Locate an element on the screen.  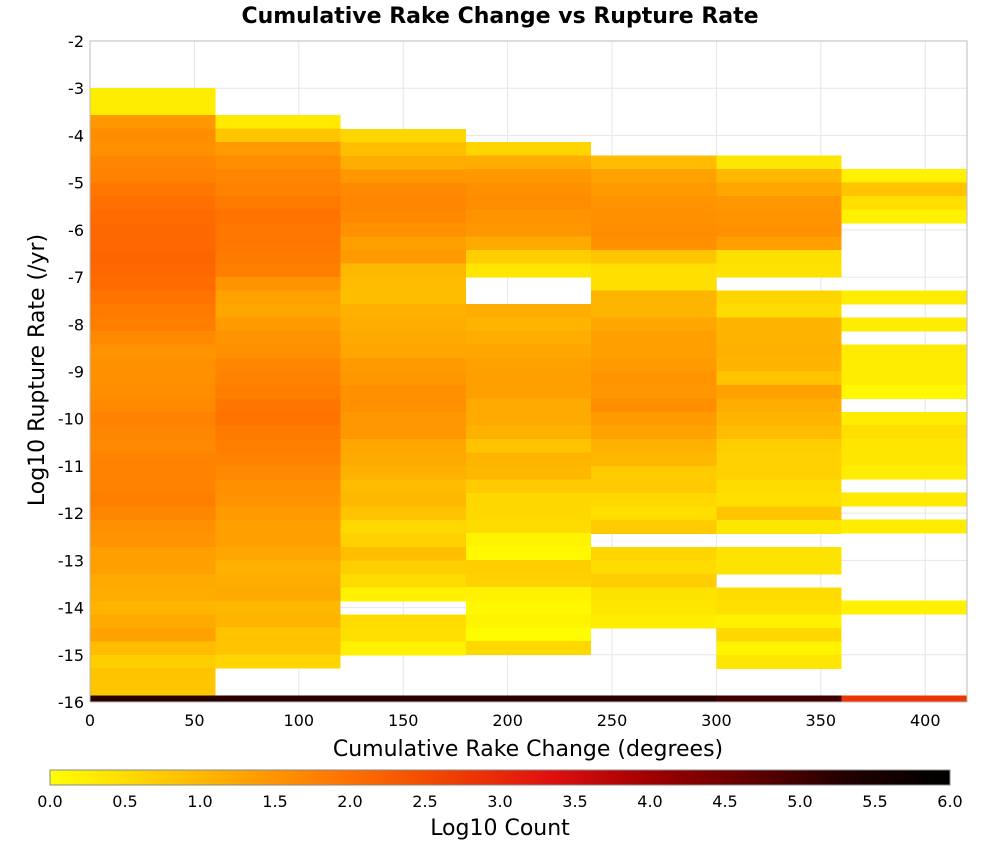
colorbar-tick-label: 0.0 is located at coordinates (49, 801).